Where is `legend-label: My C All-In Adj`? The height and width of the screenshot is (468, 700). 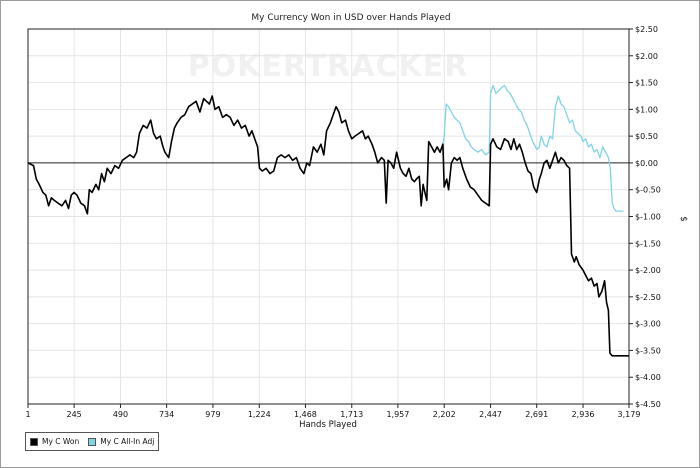
legend-label: My C All-In Adj is located at coordinates (127, 441).